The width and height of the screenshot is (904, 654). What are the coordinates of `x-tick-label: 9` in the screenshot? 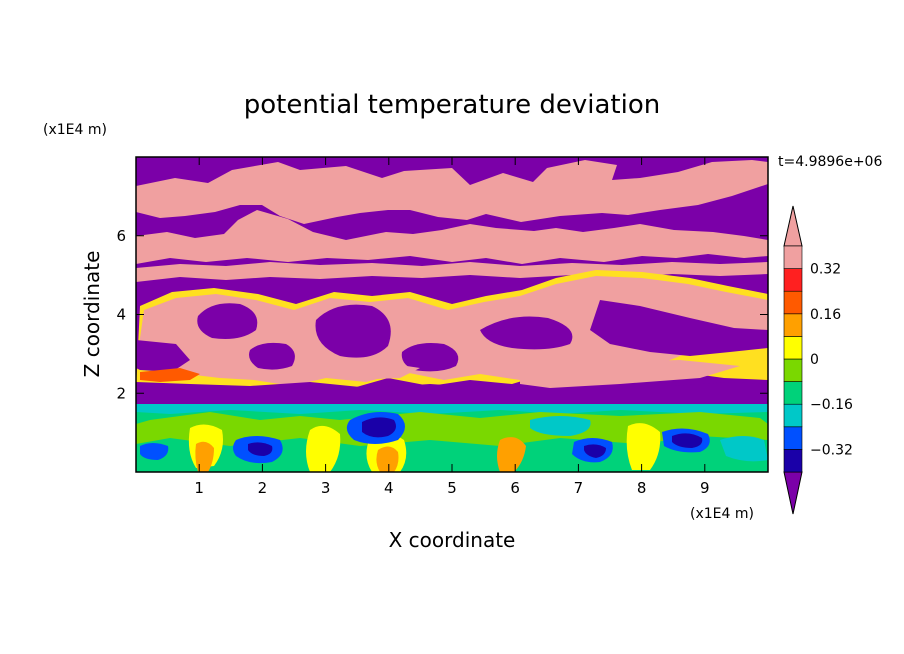 It's located at (705, 488).